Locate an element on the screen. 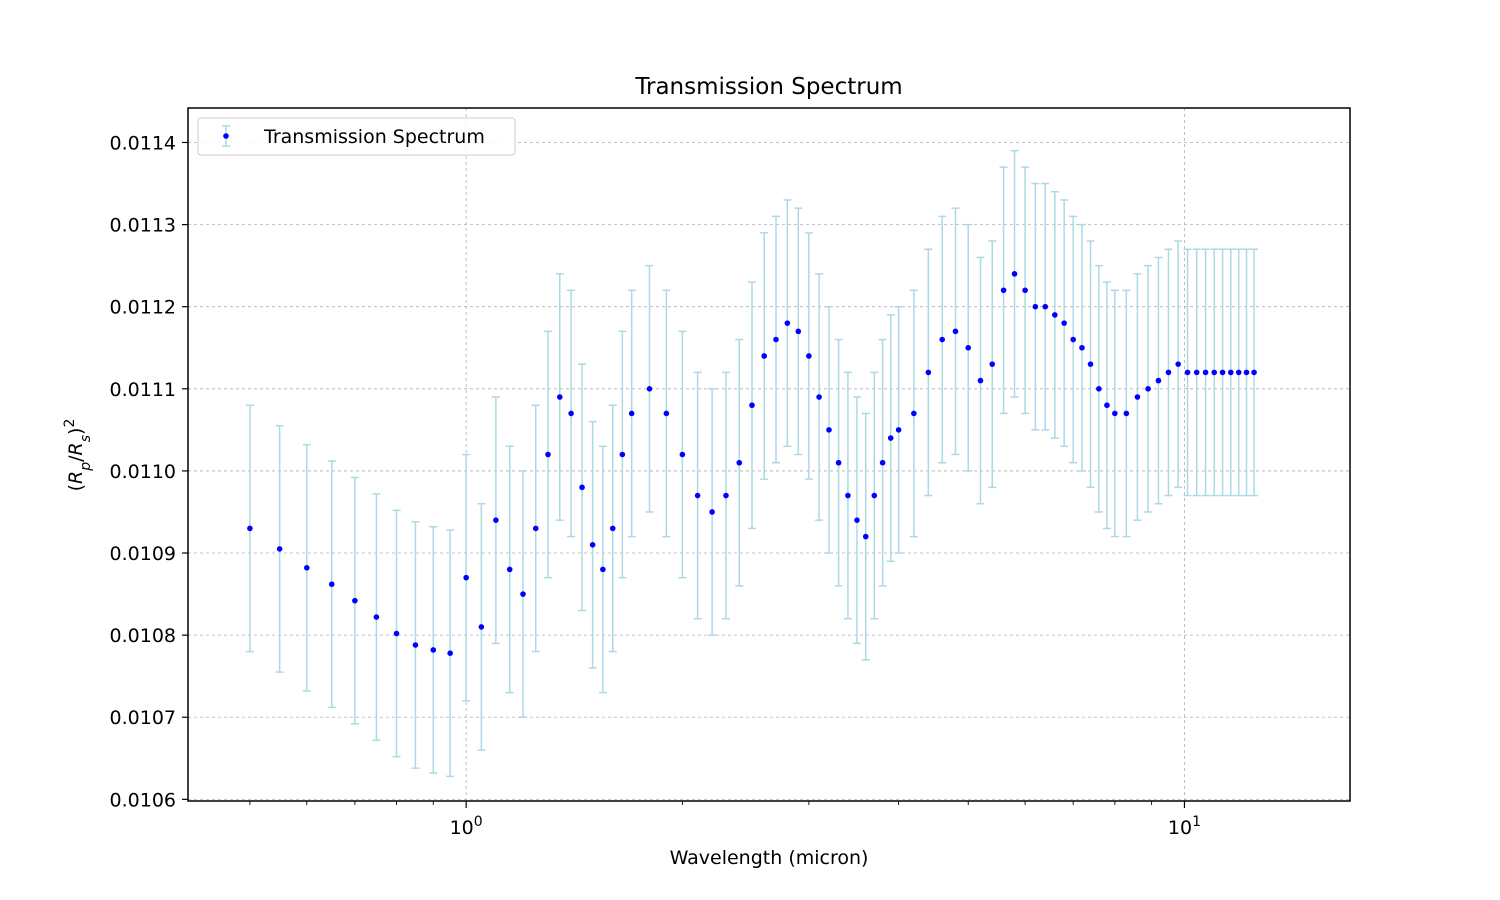  y-tick-label: 0.0108 is located at coordinates (143, 636).